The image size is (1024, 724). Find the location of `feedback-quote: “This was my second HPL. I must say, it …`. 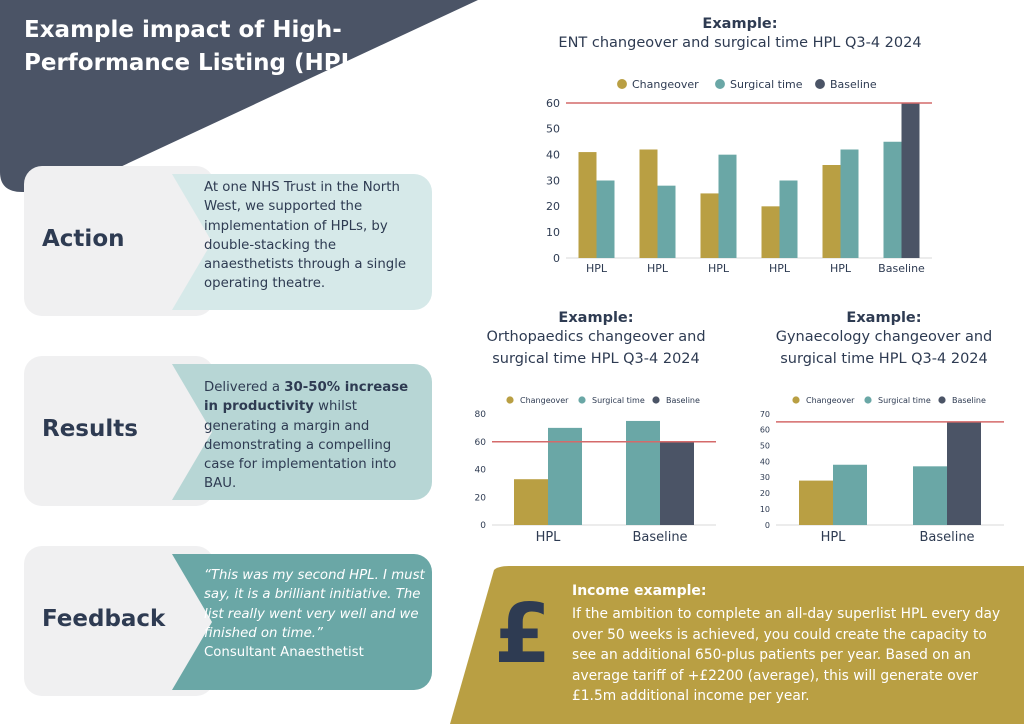

feedback-quote: “This was my second HPL. I must say, it … is located at coordinates (314, 604).